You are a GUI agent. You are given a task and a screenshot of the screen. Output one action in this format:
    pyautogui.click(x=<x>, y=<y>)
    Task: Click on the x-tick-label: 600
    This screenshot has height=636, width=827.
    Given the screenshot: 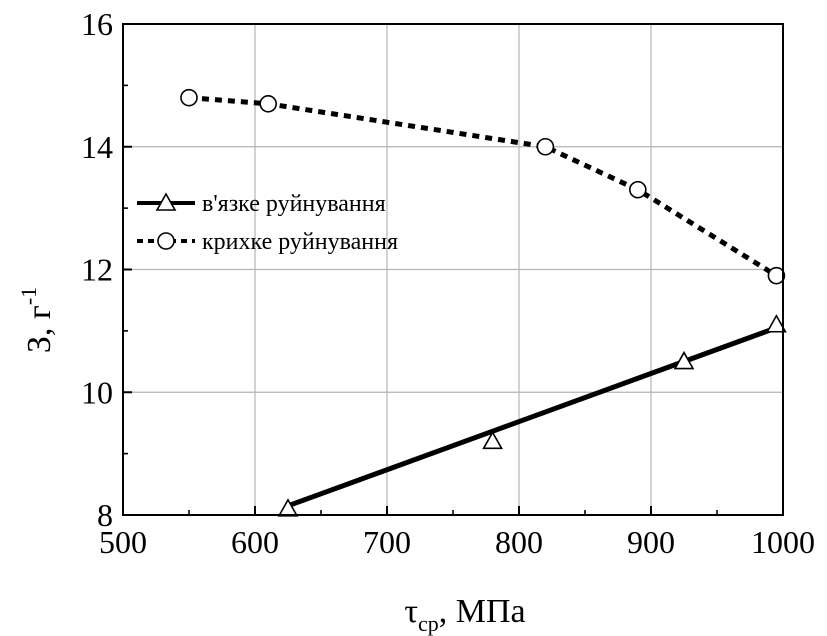 What is the action you would take?
    pyautogui.click(x=255, y=542)
    